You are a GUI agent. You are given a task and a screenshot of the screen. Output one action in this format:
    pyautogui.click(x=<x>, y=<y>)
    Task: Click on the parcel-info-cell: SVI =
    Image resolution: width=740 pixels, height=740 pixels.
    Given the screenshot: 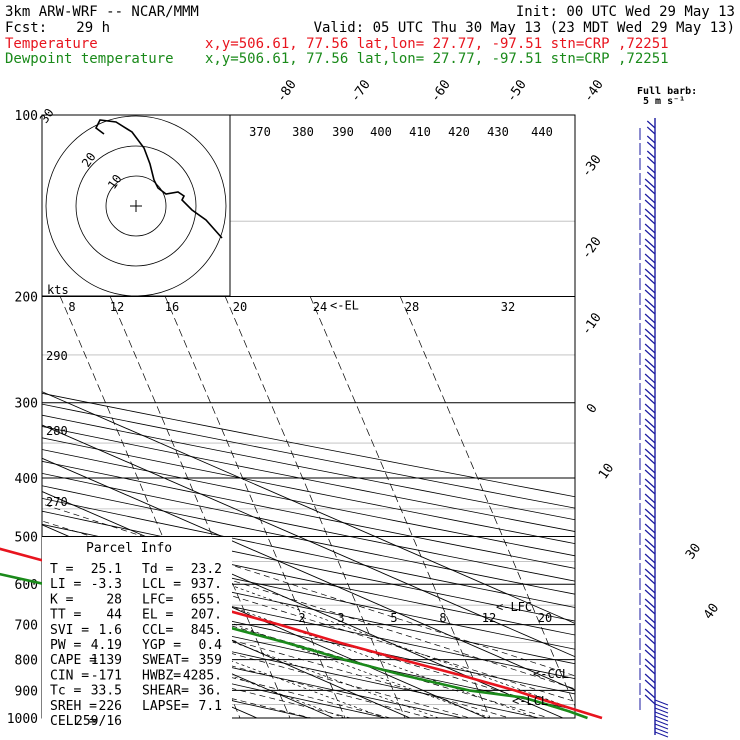 What is the action you would take?
    pyautogui.click(x=69, y=630)
    